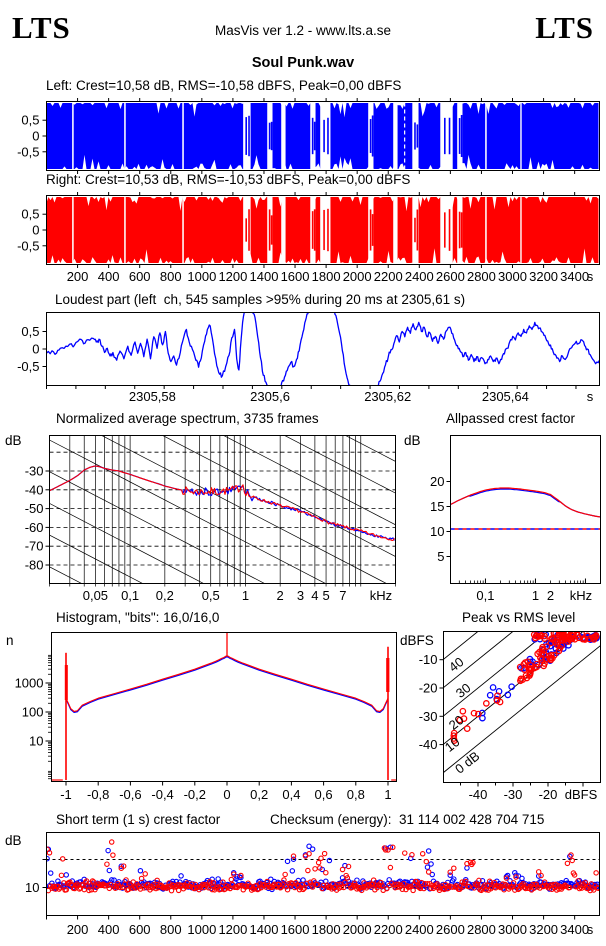 The height and width of the screenshot is (946, 606). I want to click on allpassed-title: Allpassed crest factor, so click(511, 418).